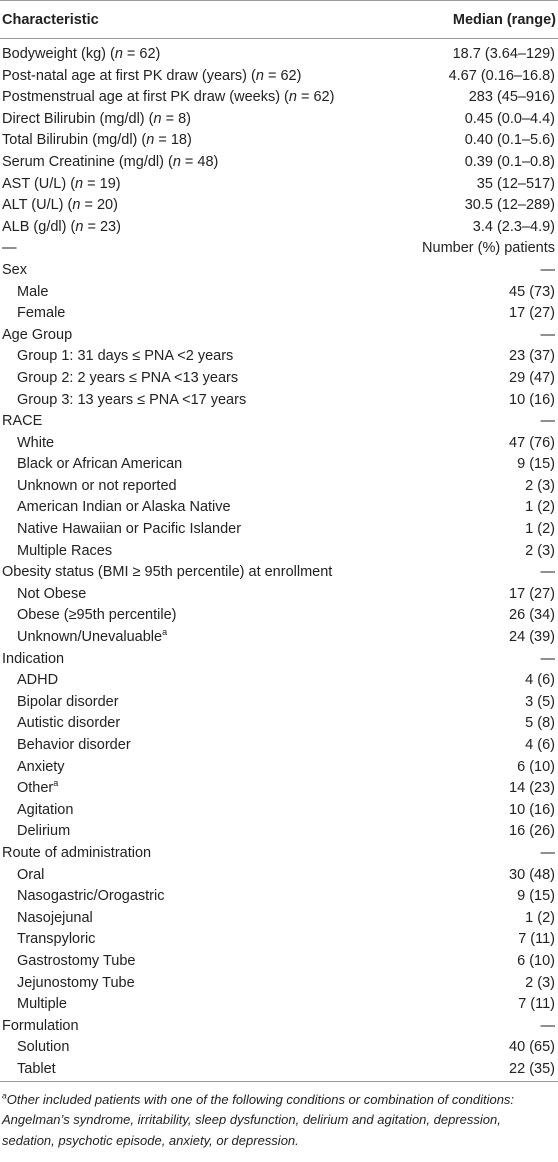 Image resolution: width=558 pixels, height=1162 pixels. I want to click on row-label: Agitation, so click(45, 809).